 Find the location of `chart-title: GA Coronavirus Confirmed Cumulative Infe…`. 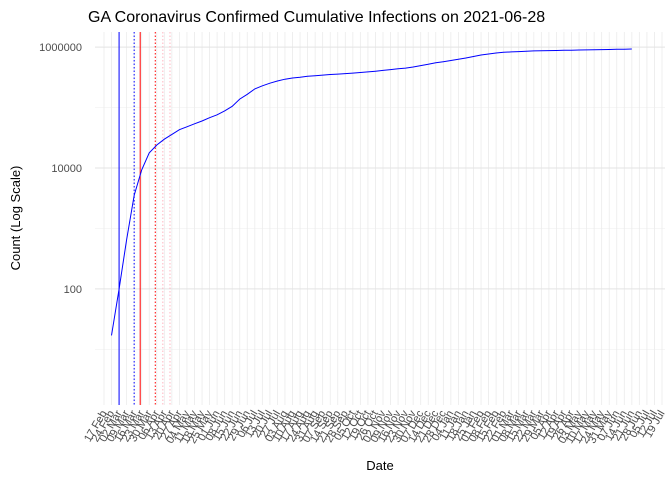

chart-title: GA Coronavirus Confirmed Cumulative Infe… is located at coordinates (316, 17).